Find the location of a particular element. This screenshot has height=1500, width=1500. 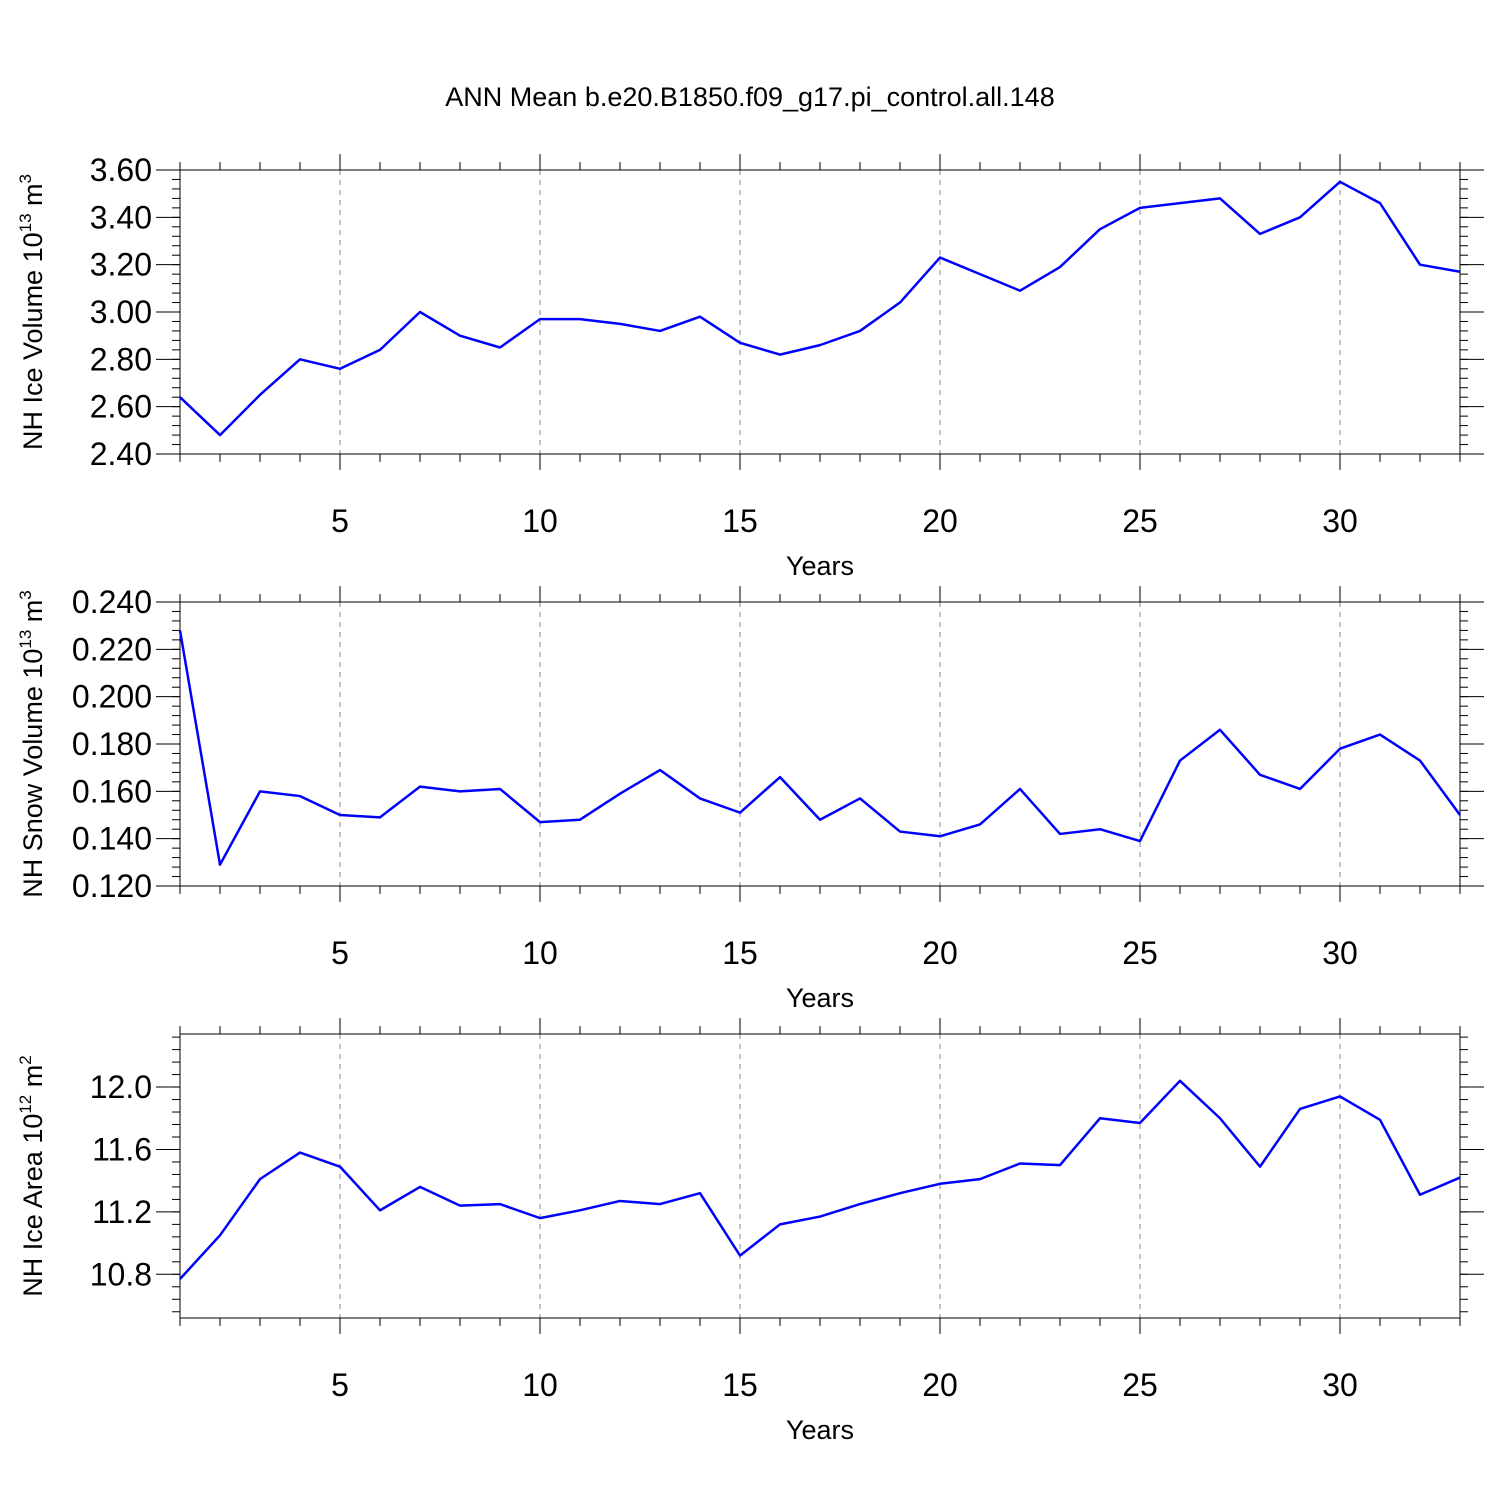

y-tick-label: 2.40 is located at coordinates (121, 454).